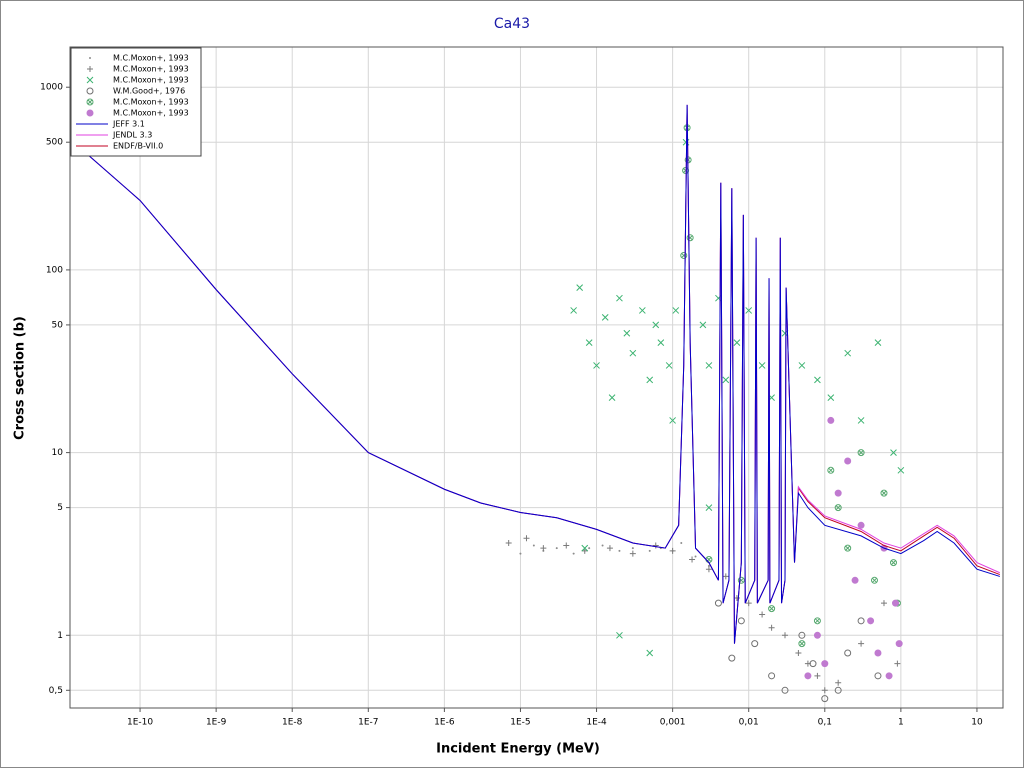 The image size is (1024, 768). Describe the element at coordinates (901, 723) in the screenshot. I see `x-tick-label: 1` at that location.